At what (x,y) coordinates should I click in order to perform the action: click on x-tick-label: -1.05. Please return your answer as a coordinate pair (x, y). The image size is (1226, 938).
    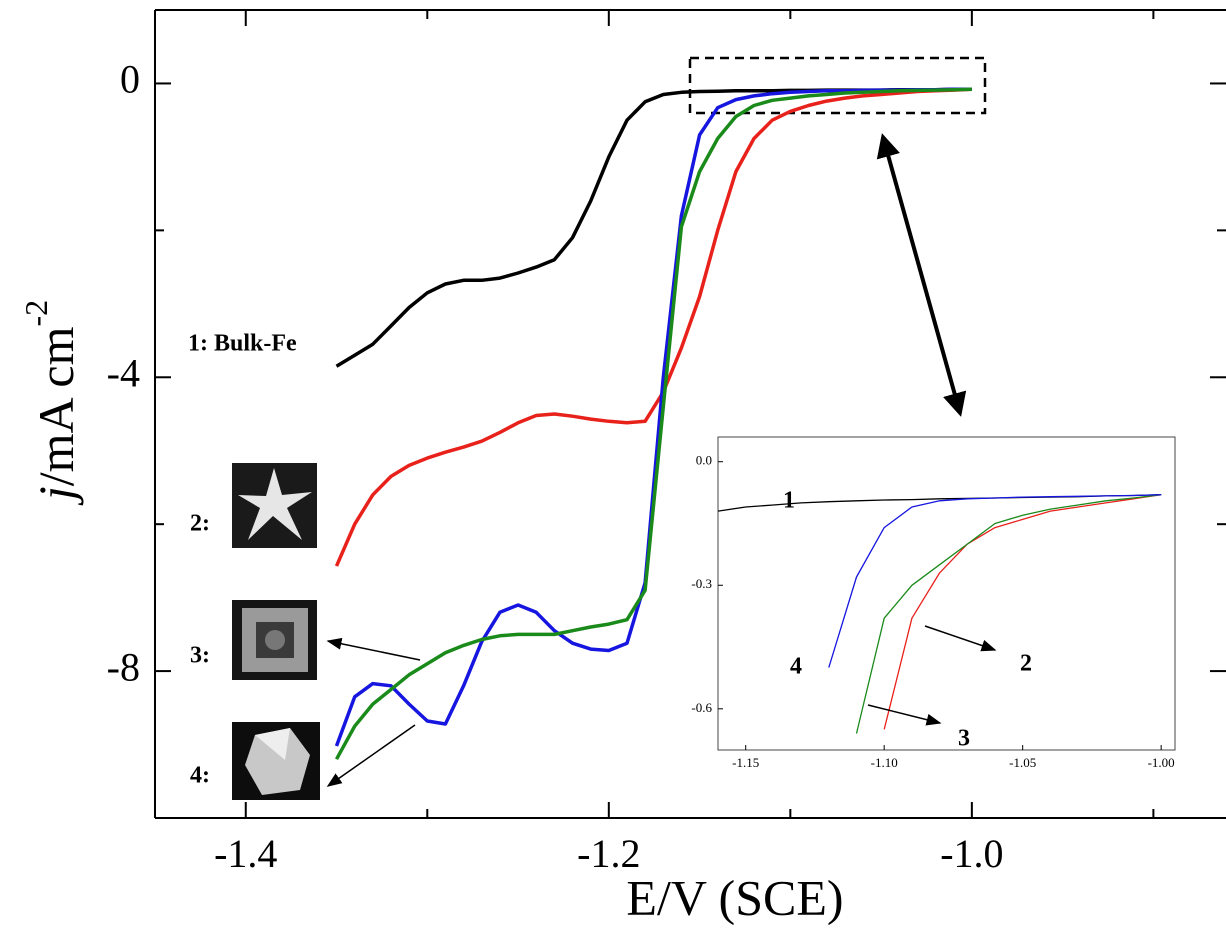
    Looking at the image, I should click on (1022, 762).